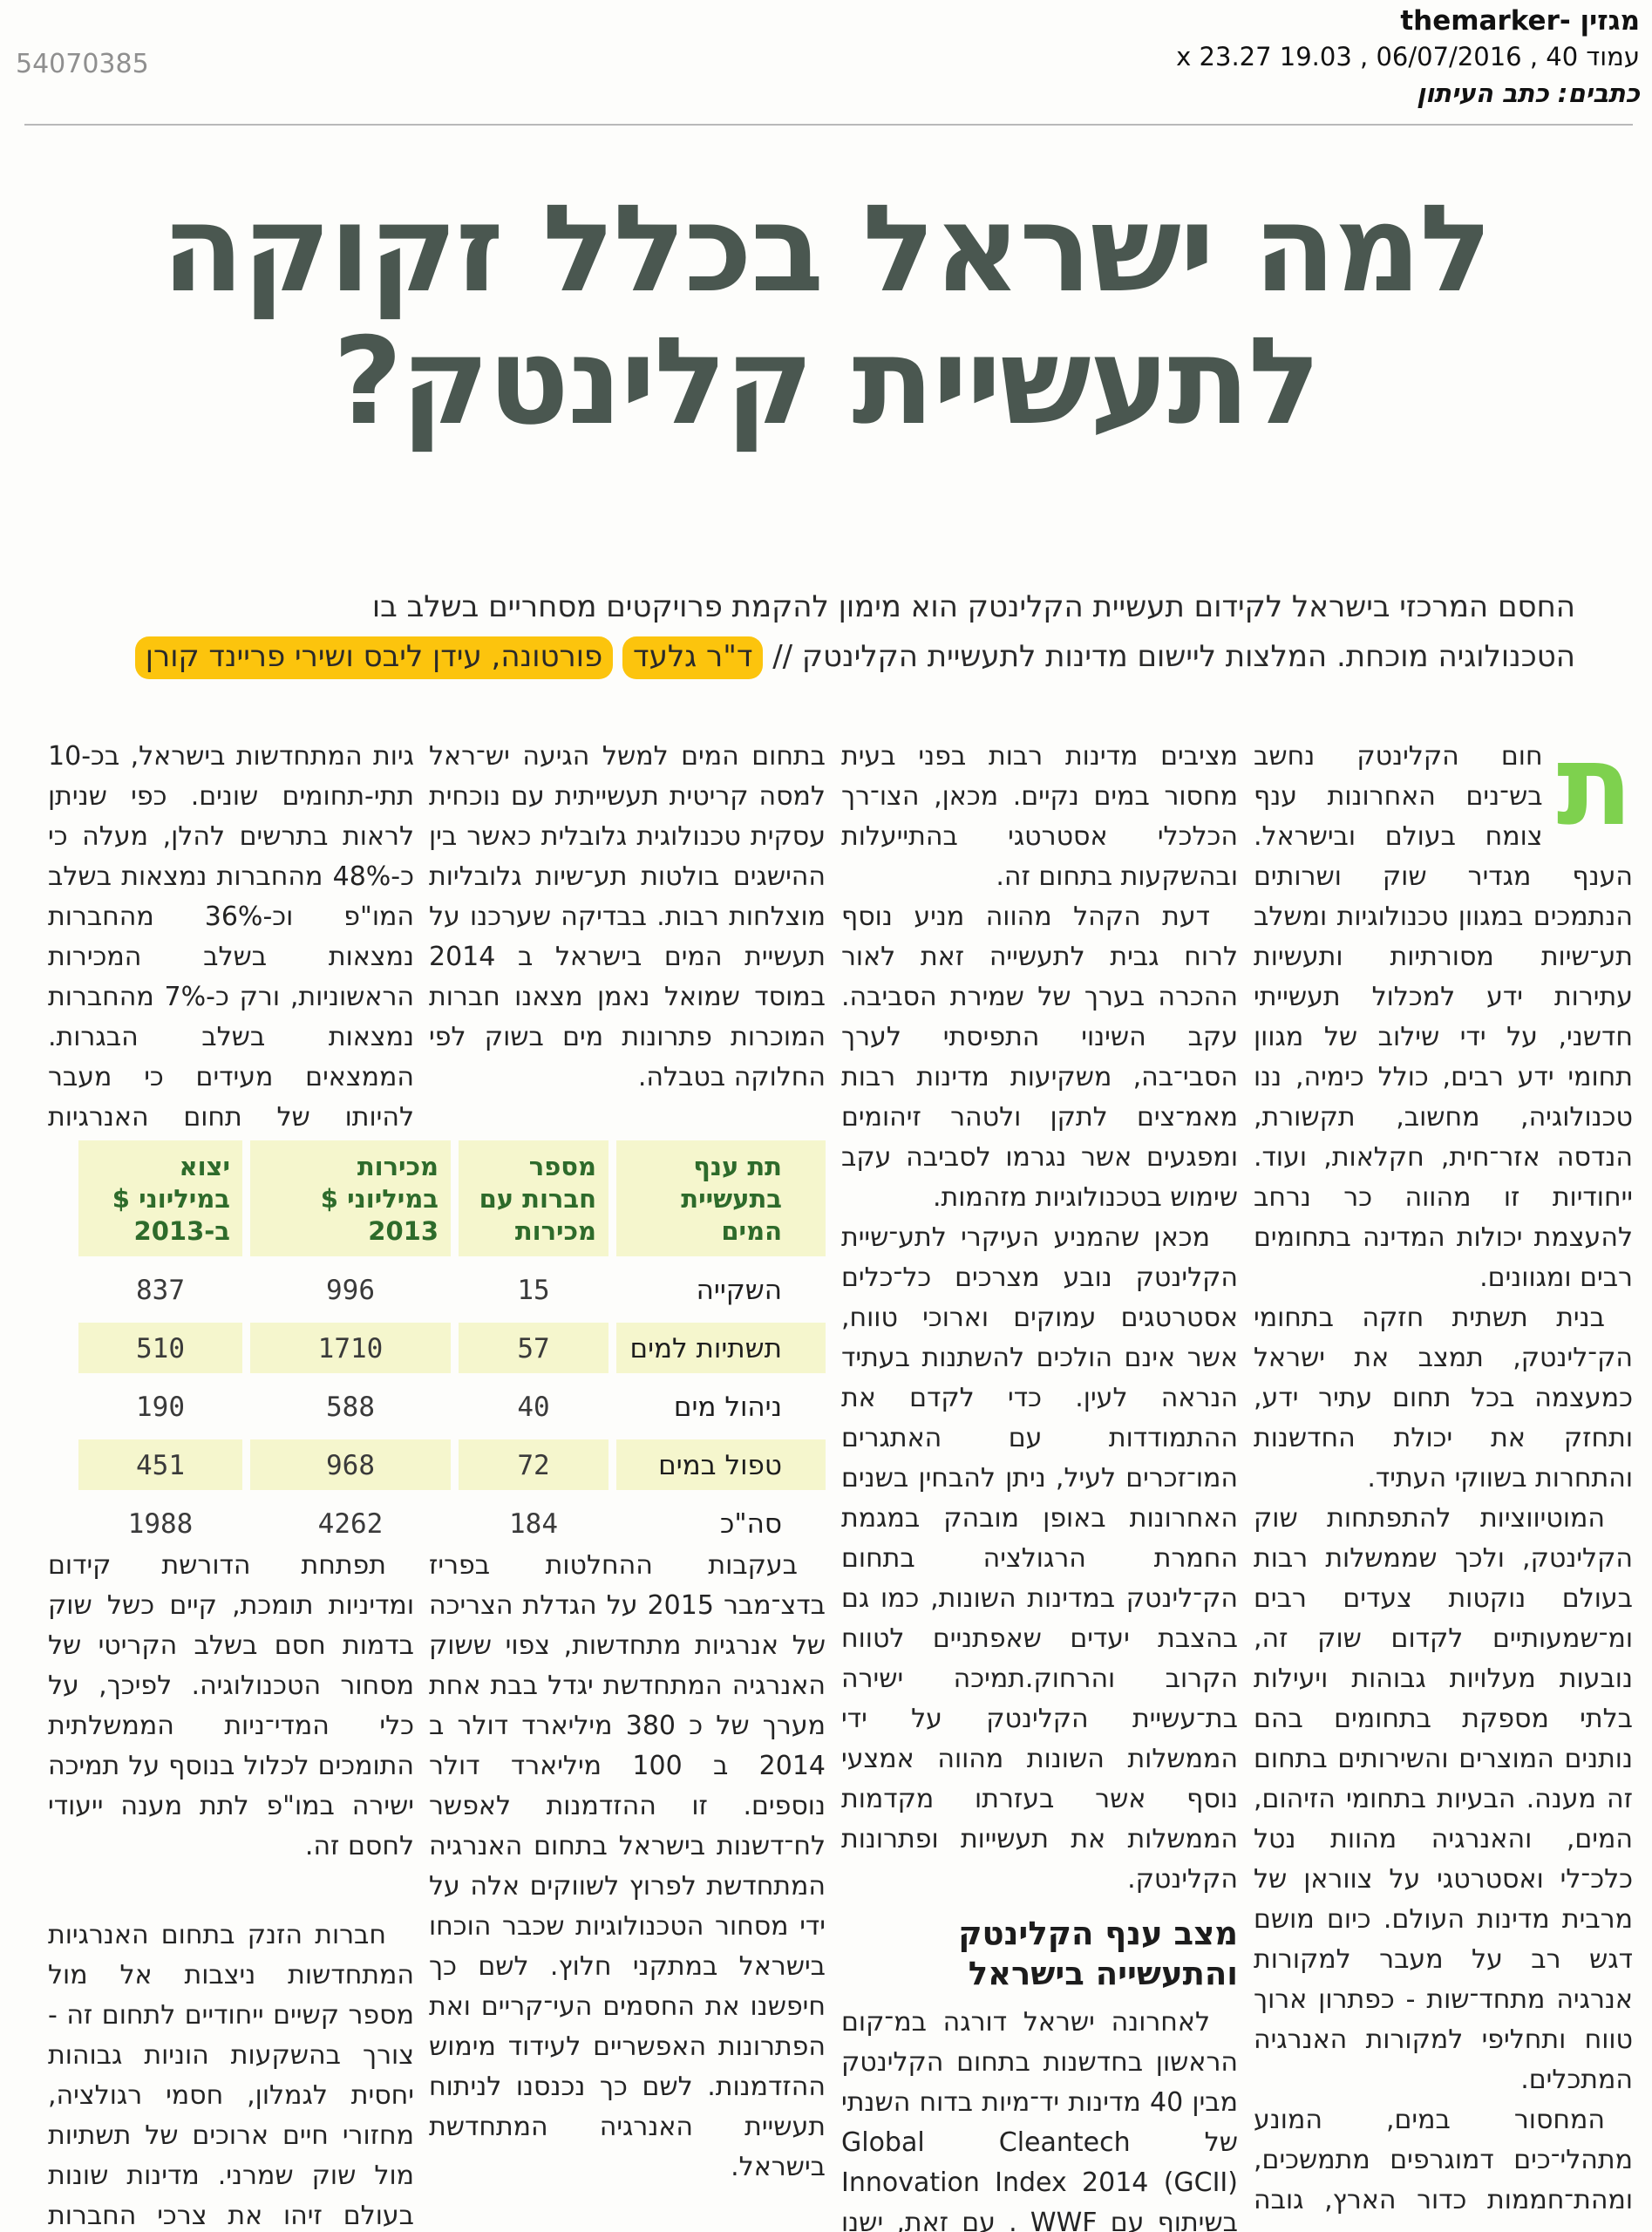 This screenshot has width=1652, height=2232. I want to click on table-total-cell: 1988, so click(160, 1524).